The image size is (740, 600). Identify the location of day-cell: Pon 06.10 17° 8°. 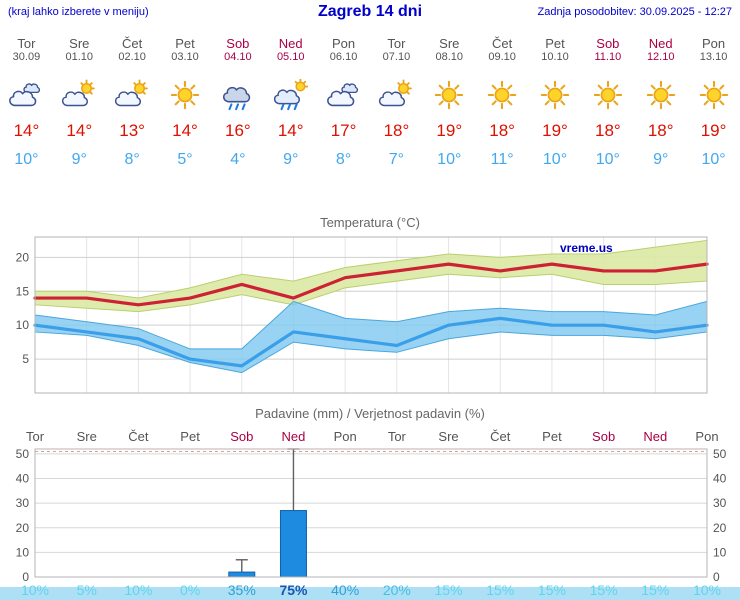
(343, 99).